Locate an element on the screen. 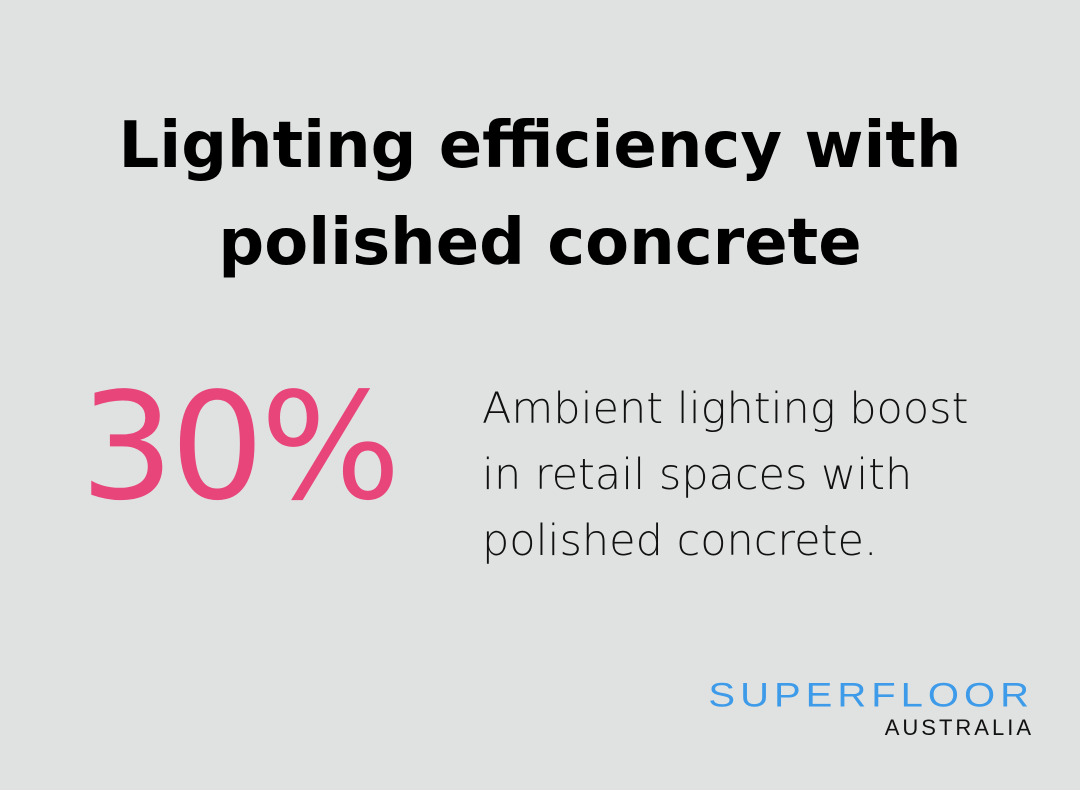  title-line-2: polished concrete is located at coordinates (540, 243).